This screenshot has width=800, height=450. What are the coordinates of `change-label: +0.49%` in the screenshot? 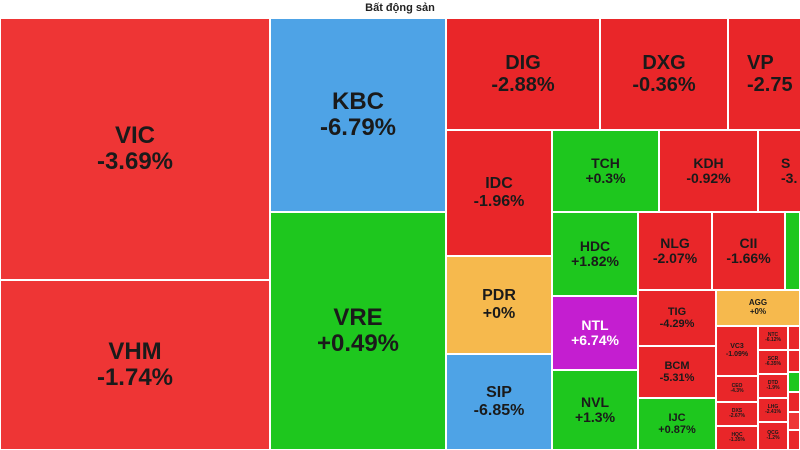 It's located at (358, 343).